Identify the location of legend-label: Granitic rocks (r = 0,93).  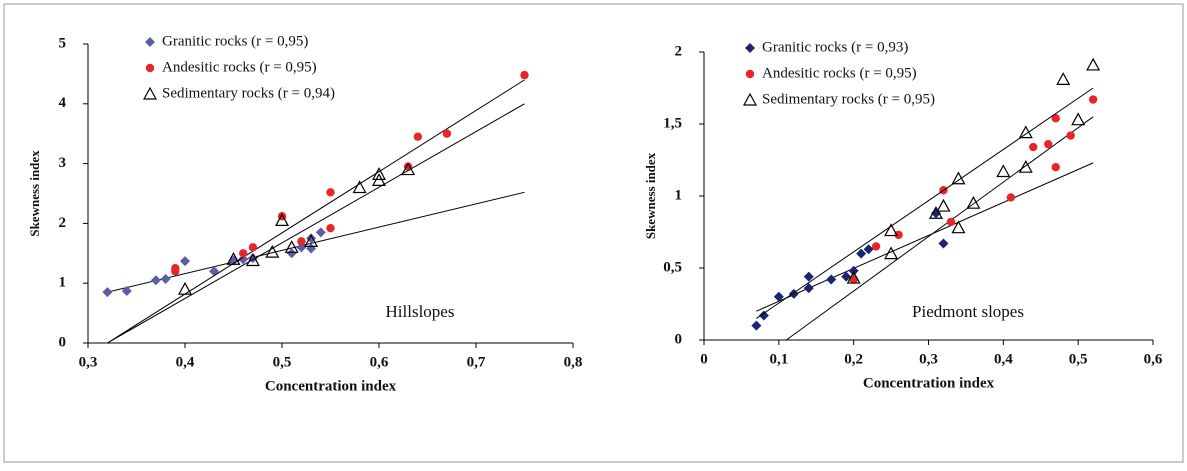
(835, 47).